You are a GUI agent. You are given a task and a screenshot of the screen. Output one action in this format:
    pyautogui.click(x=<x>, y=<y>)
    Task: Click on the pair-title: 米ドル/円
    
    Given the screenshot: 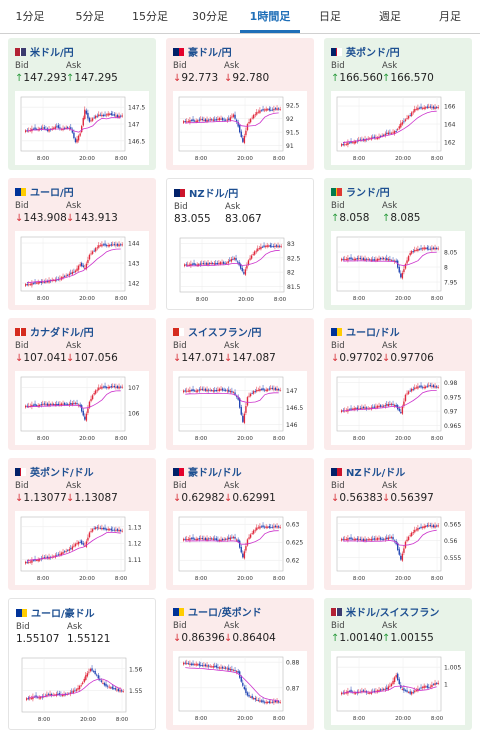 What is the action you would take?
    pyautogui.click(x=44, y=51)
    